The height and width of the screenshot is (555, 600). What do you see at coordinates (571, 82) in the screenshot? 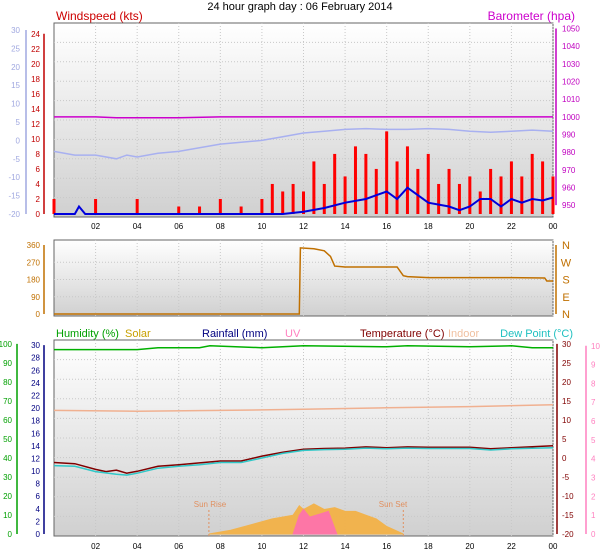
I see `baro-axis-tick-label: 1020` at bounding box center [571, 82].